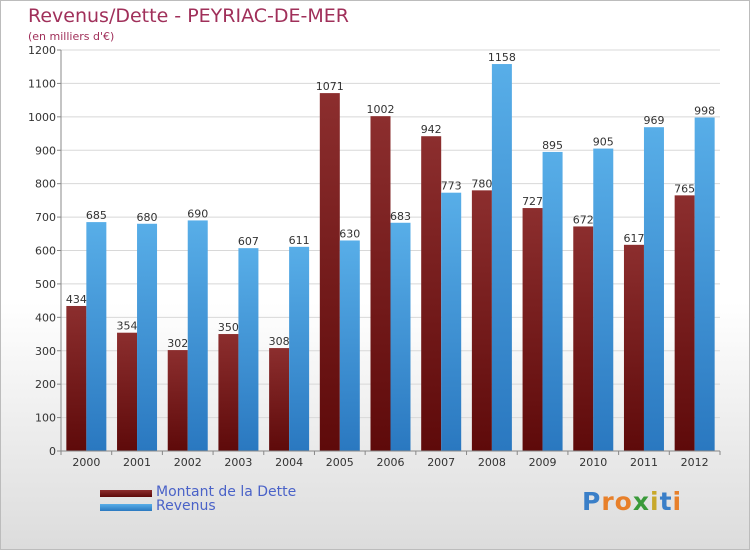  What do you see at coordinates (340, 462) in the screenshot?
I see `x-tick-label: 2005` at bounding box center [340, 462].